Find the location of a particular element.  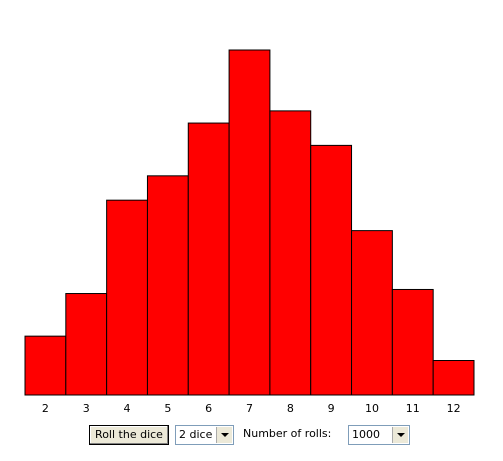

dice-select: 2 dice is located at coordinates (204, 435).